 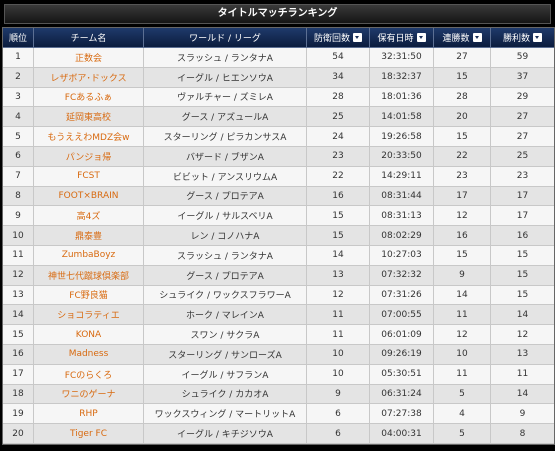 I want to click on world-league-cell: ワックスウィング / マートリットA, so click(x=225, y=414).